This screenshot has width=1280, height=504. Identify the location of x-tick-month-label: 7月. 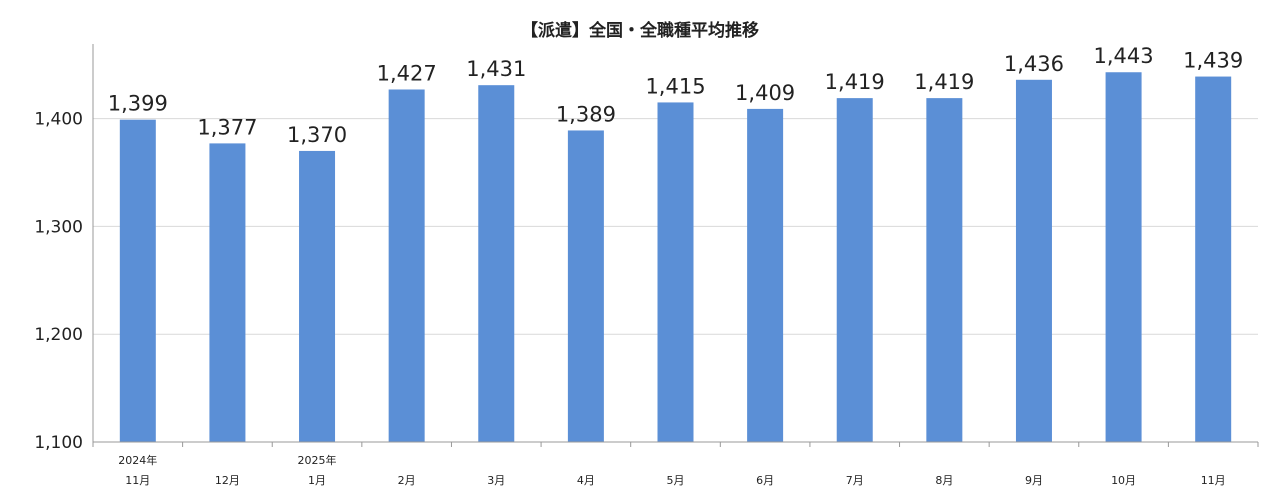
(855, 480).